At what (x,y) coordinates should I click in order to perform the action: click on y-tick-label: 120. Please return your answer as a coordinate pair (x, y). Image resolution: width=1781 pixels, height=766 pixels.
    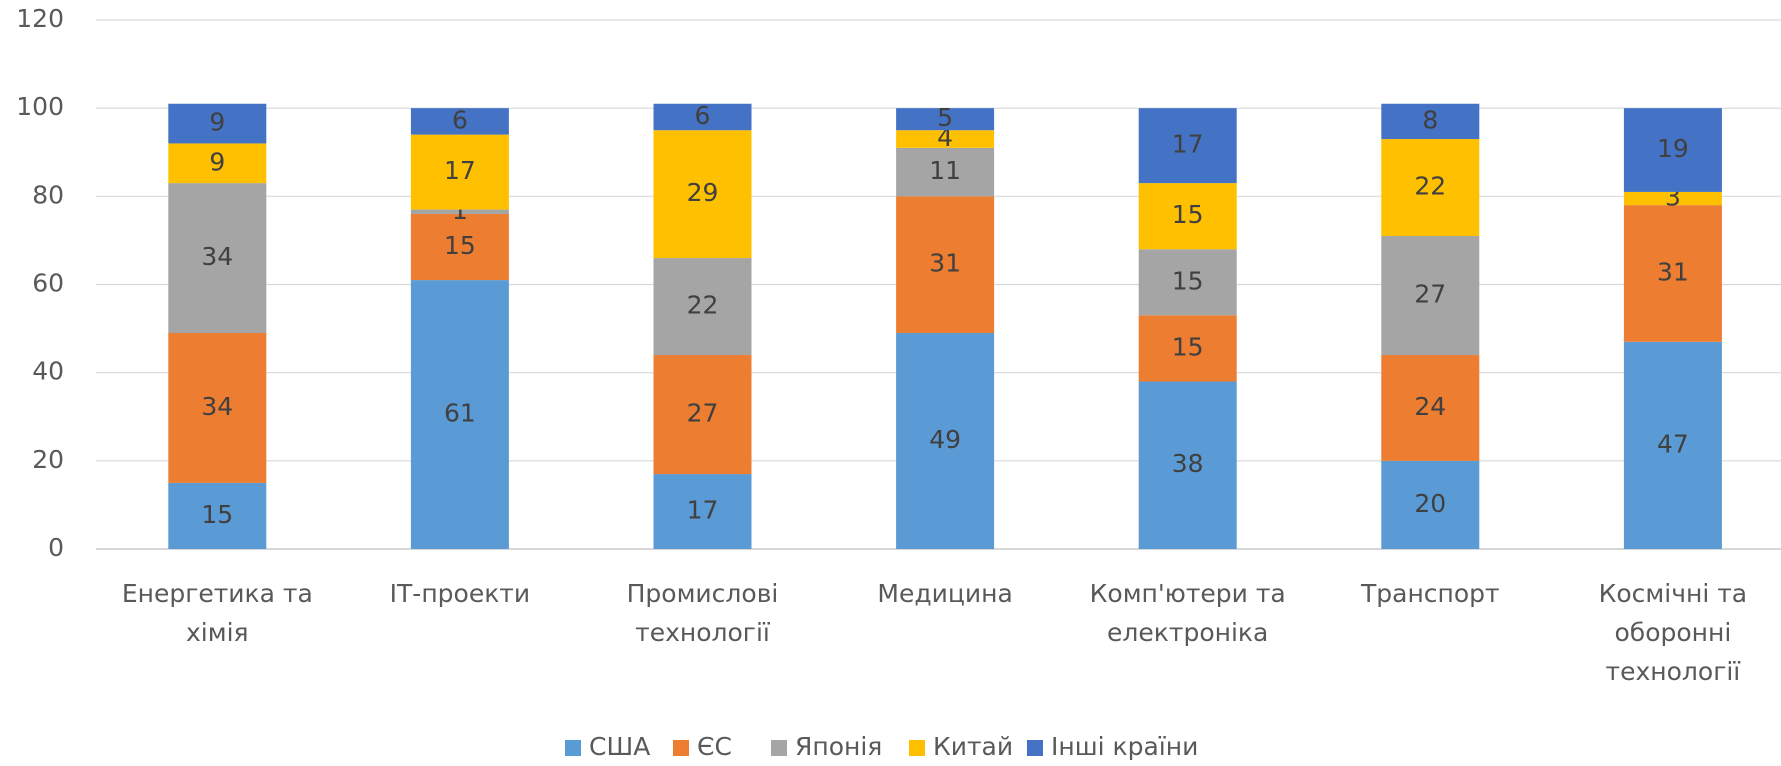
    Looking at the image, I should click on (40, 18).